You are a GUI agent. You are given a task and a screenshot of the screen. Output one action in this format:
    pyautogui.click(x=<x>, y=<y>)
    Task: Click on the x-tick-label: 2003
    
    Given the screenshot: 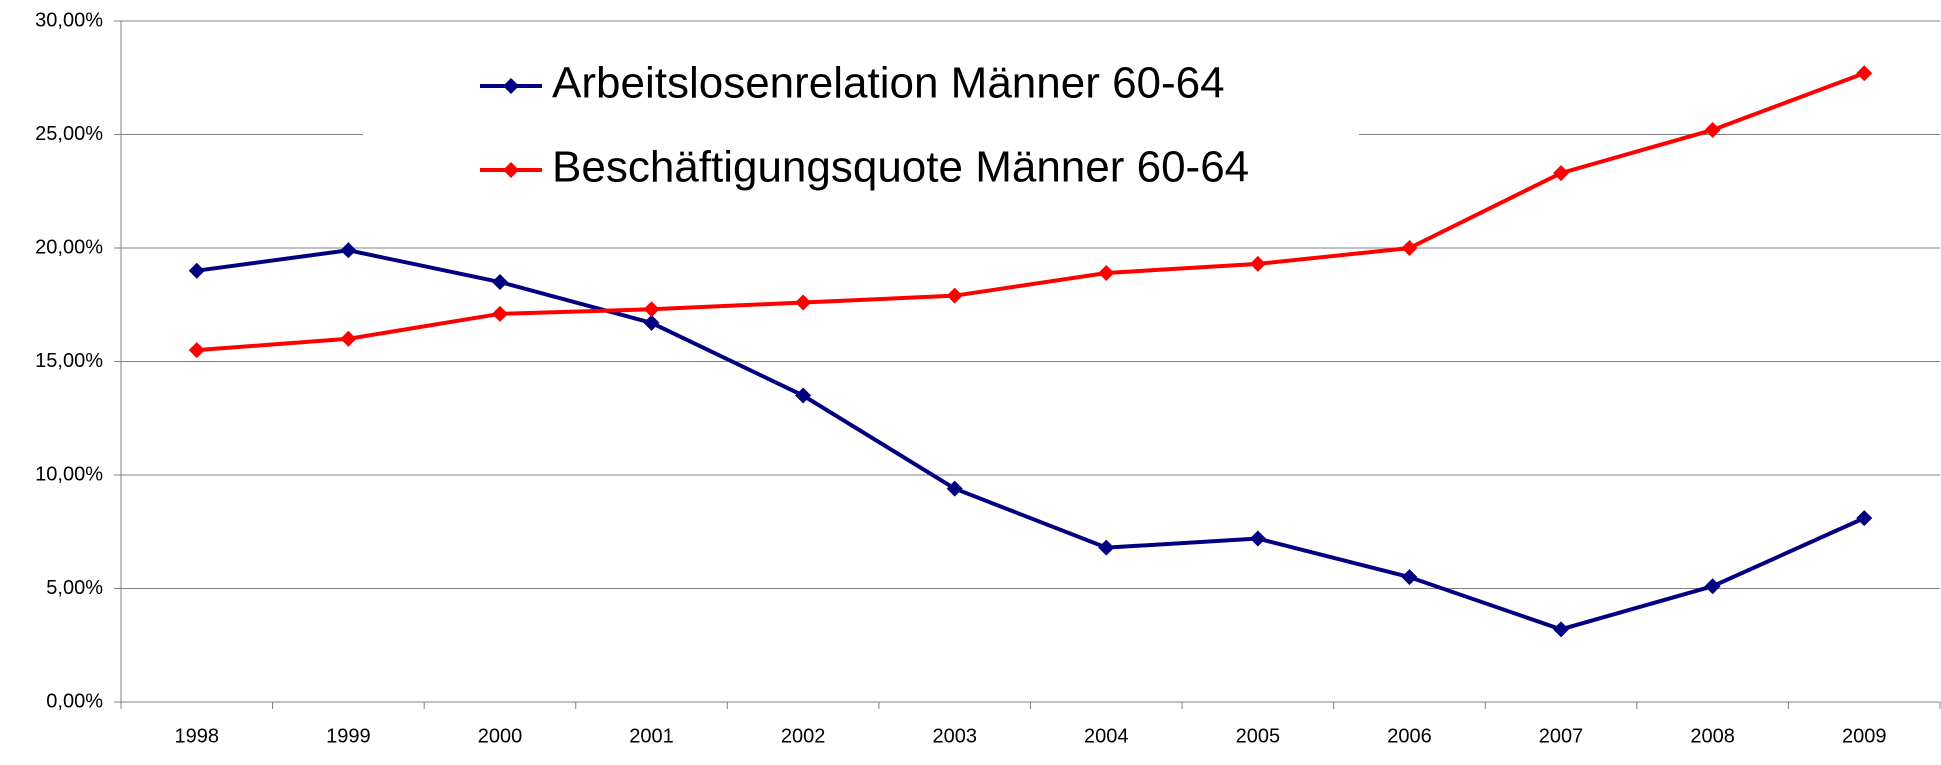 What is the action you would take?
    pyautogui.click(x=954, y=736)
    